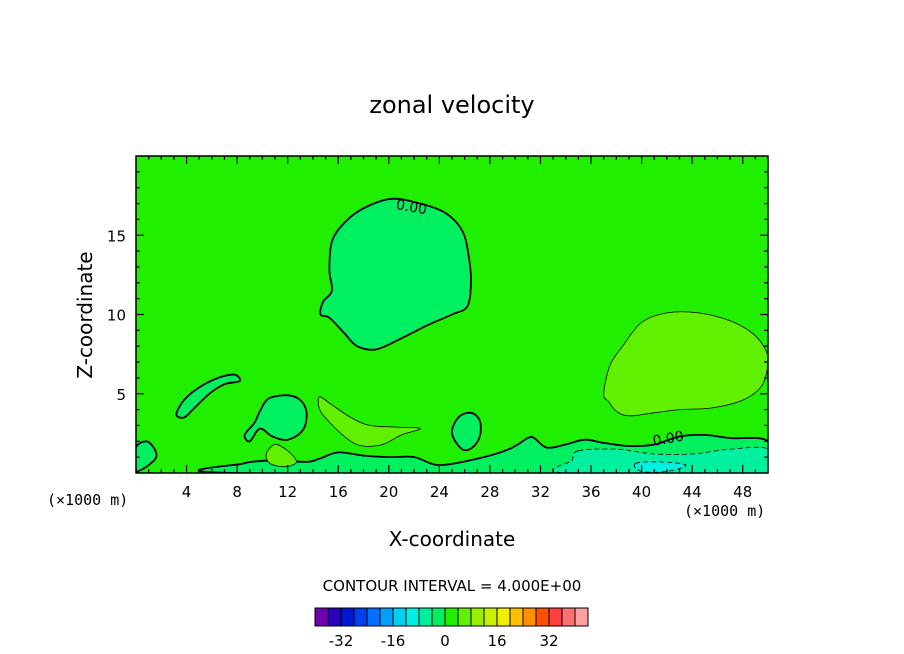  What do you see at coordinates (452, 539) in the screenshot?
I see `x-axis-label: X-coordinate` at bounding box center [452, 539].